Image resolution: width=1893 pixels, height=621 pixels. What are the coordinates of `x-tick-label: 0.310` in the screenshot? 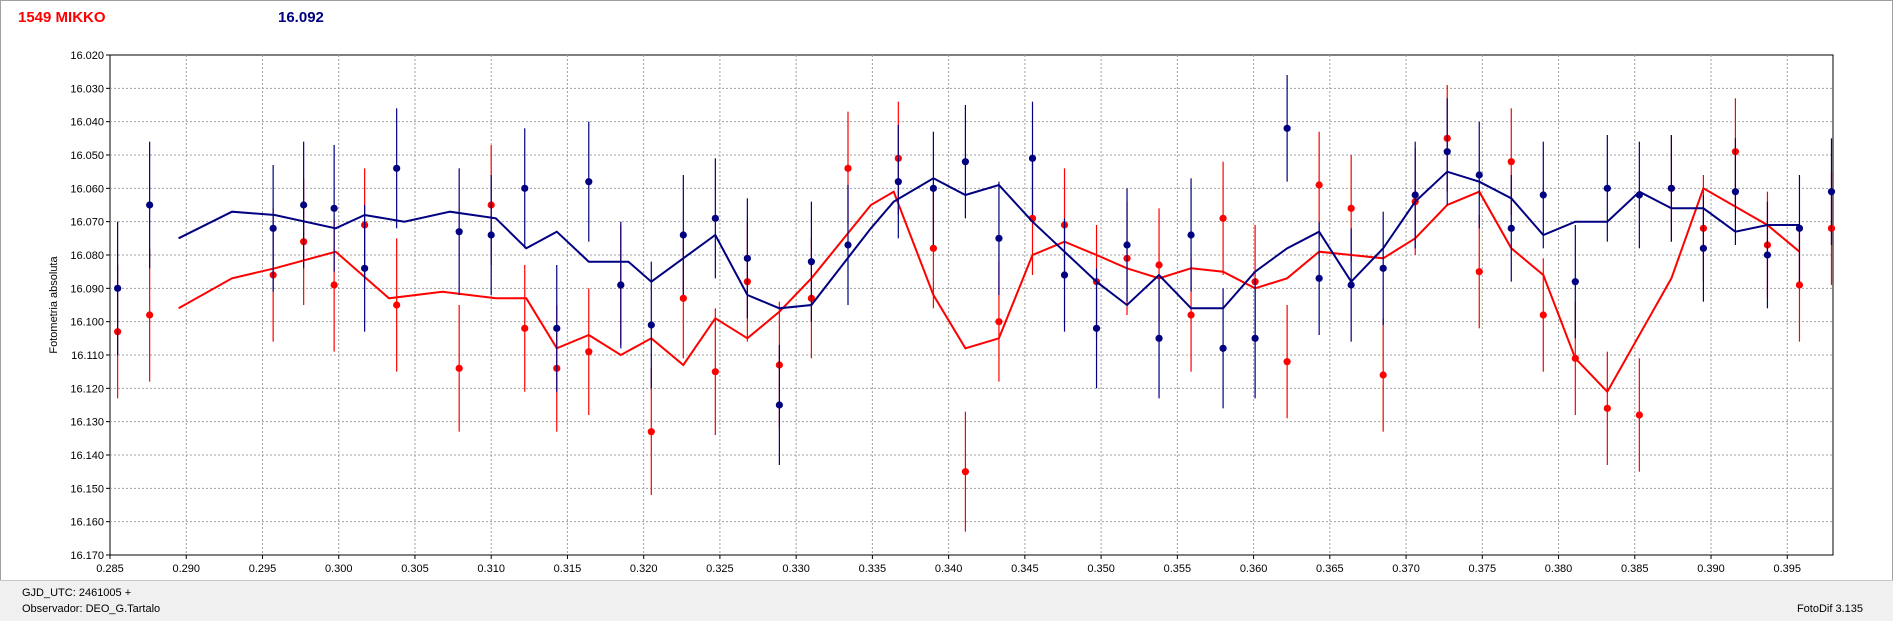 It's located at (491, 569).